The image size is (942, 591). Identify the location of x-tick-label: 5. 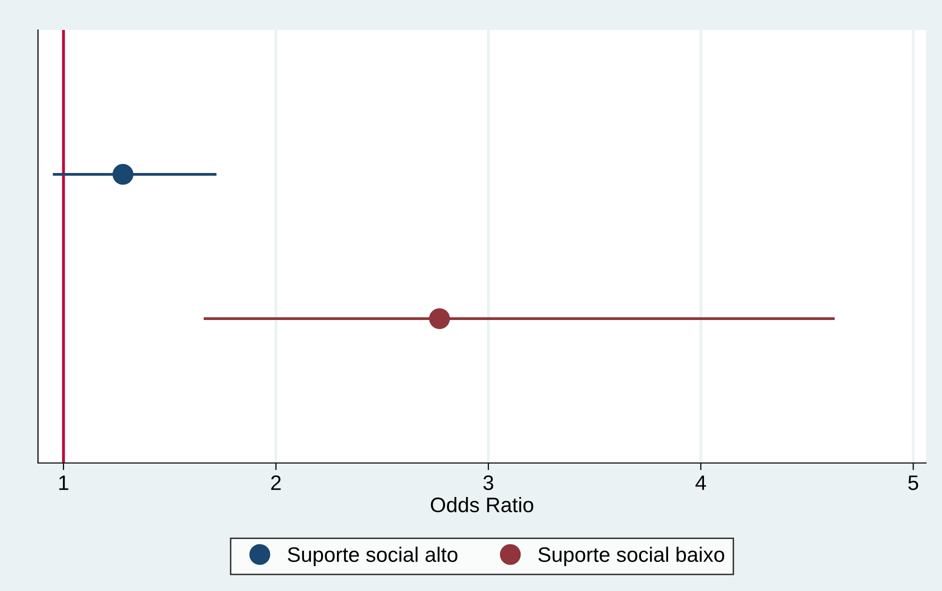
(913, 483).